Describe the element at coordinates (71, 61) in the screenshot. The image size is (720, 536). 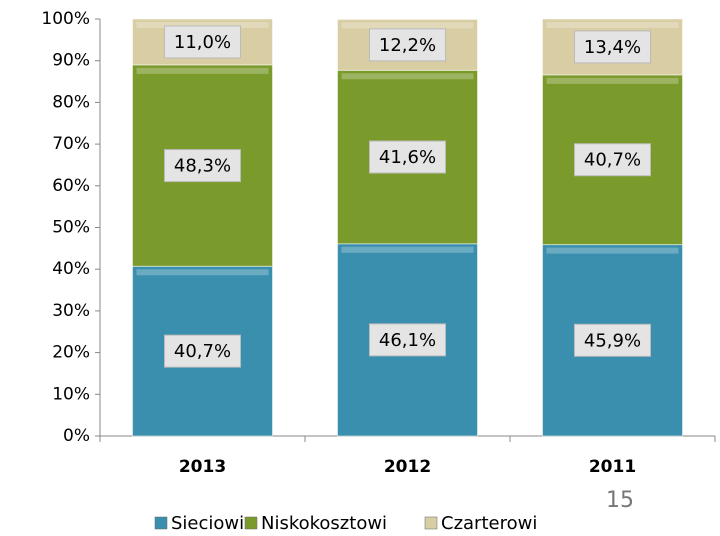
I see `y-tick-label: 90%` at that location.